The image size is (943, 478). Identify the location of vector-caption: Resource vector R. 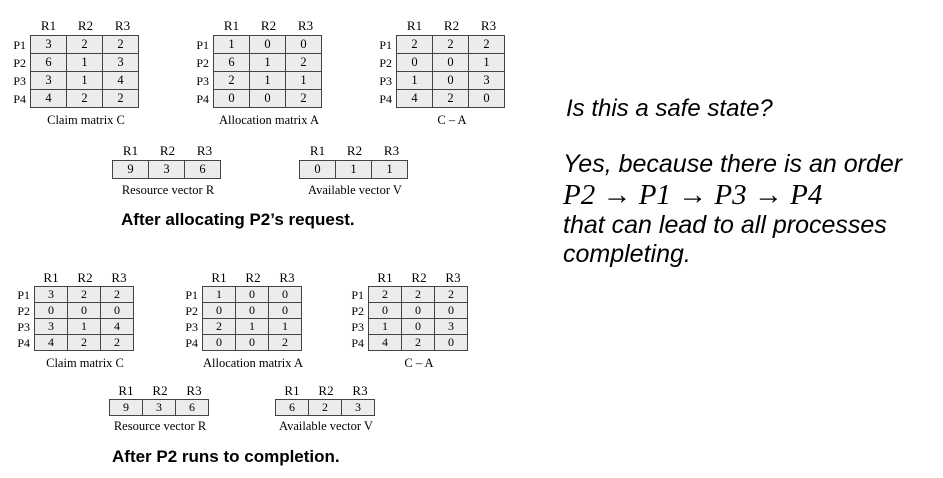
(160, 426).